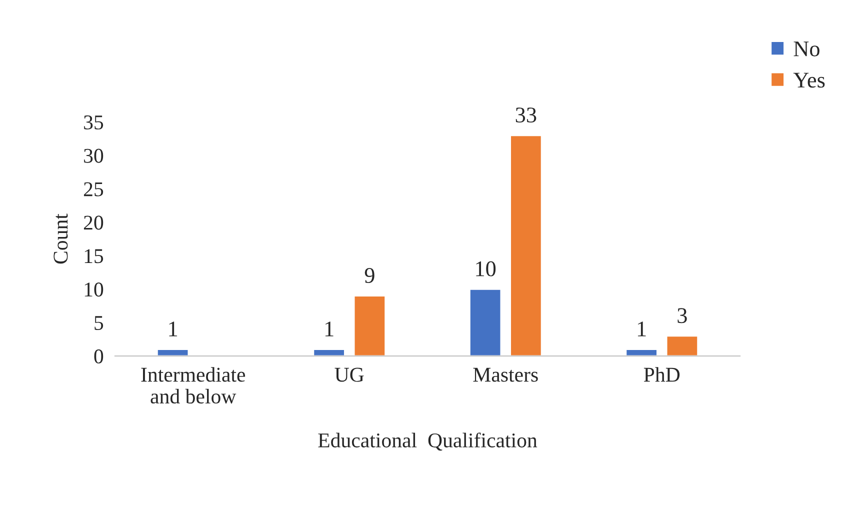  Describe the element at coordinates (428, 441) in the screenshot. I see `x-axis-title: Educational Qualification` at that location.